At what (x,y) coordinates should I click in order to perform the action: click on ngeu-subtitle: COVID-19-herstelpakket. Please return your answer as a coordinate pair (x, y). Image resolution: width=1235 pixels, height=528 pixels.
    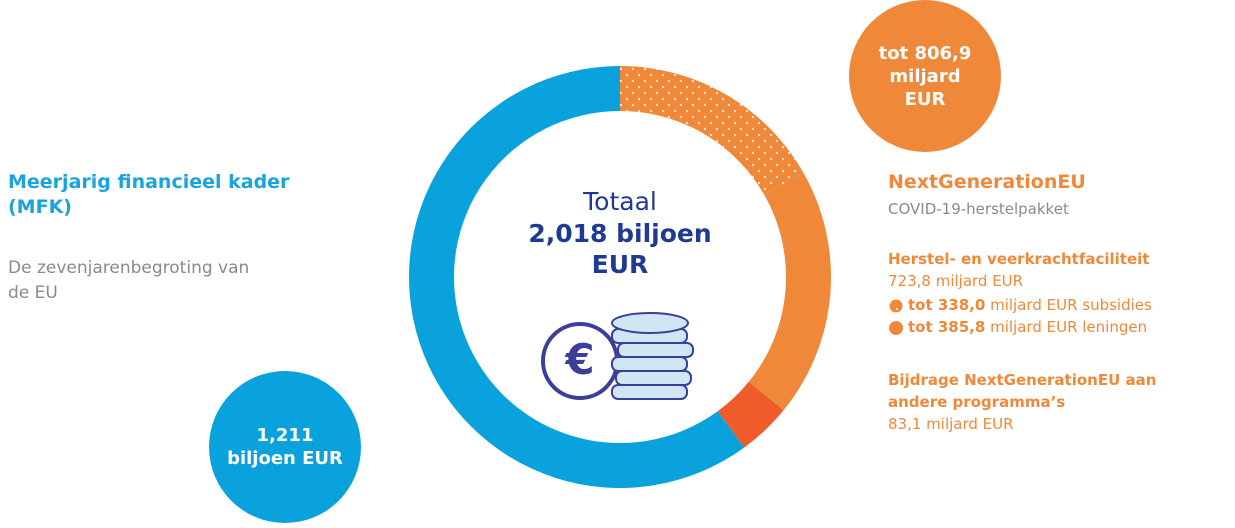
    Looking at the image, I should click on (978, 209).